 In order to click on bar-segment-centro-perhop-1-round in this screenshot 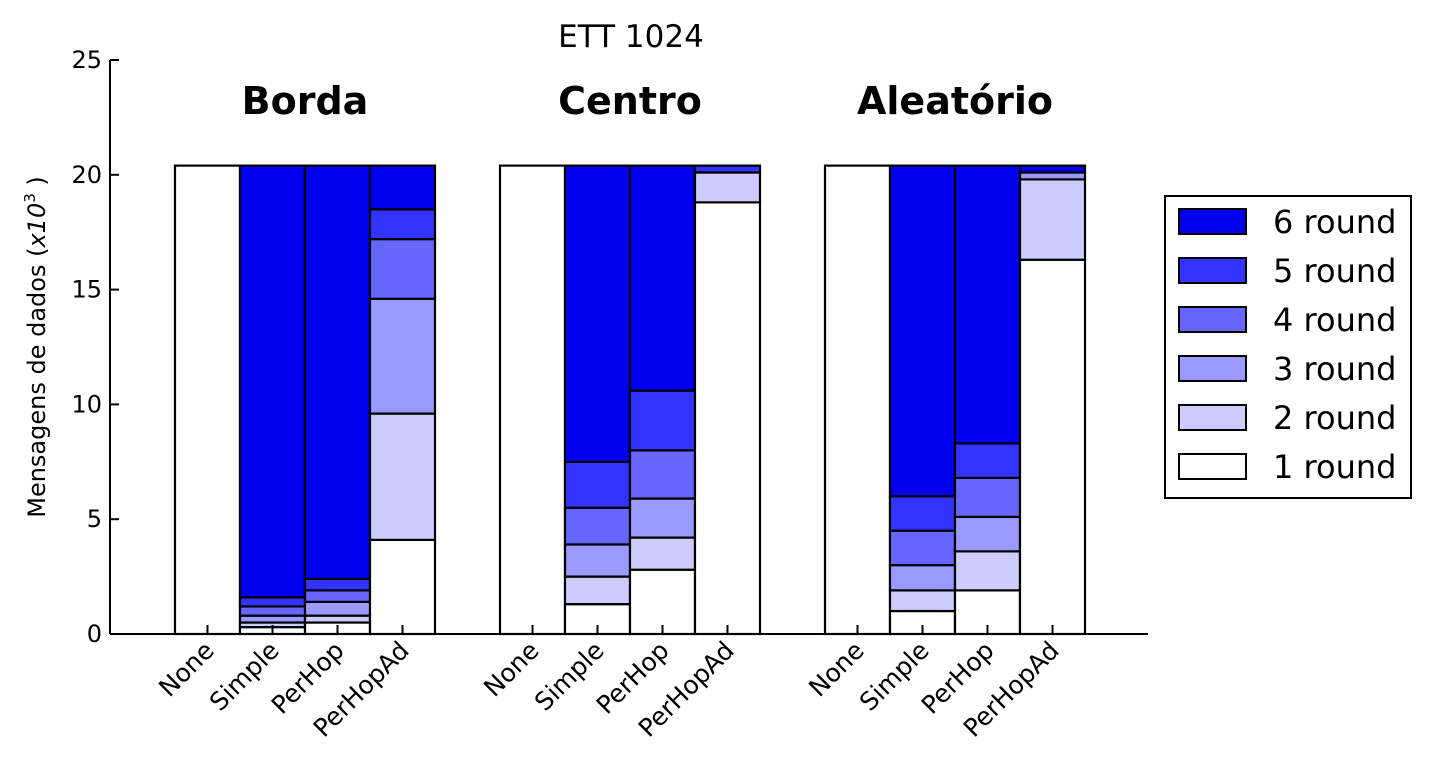, I will do `click(662, 602)`.